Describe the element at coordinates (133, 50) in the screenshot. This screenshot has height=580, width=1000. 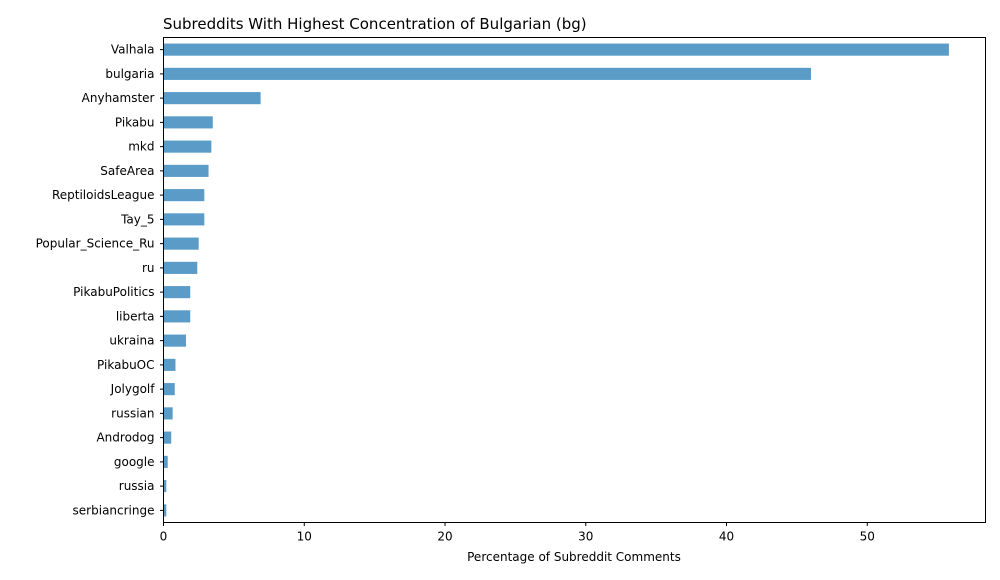
I see `y-tick-label: Valhala` at that location.